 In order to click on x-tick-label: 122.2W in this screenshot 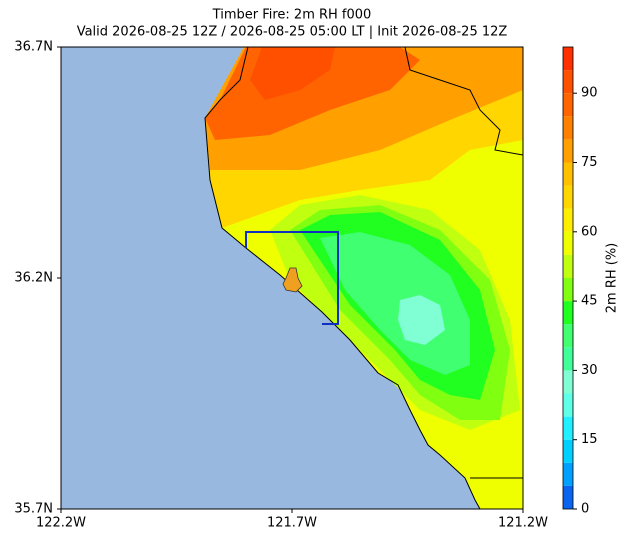, I will do `click(61, 523)`.